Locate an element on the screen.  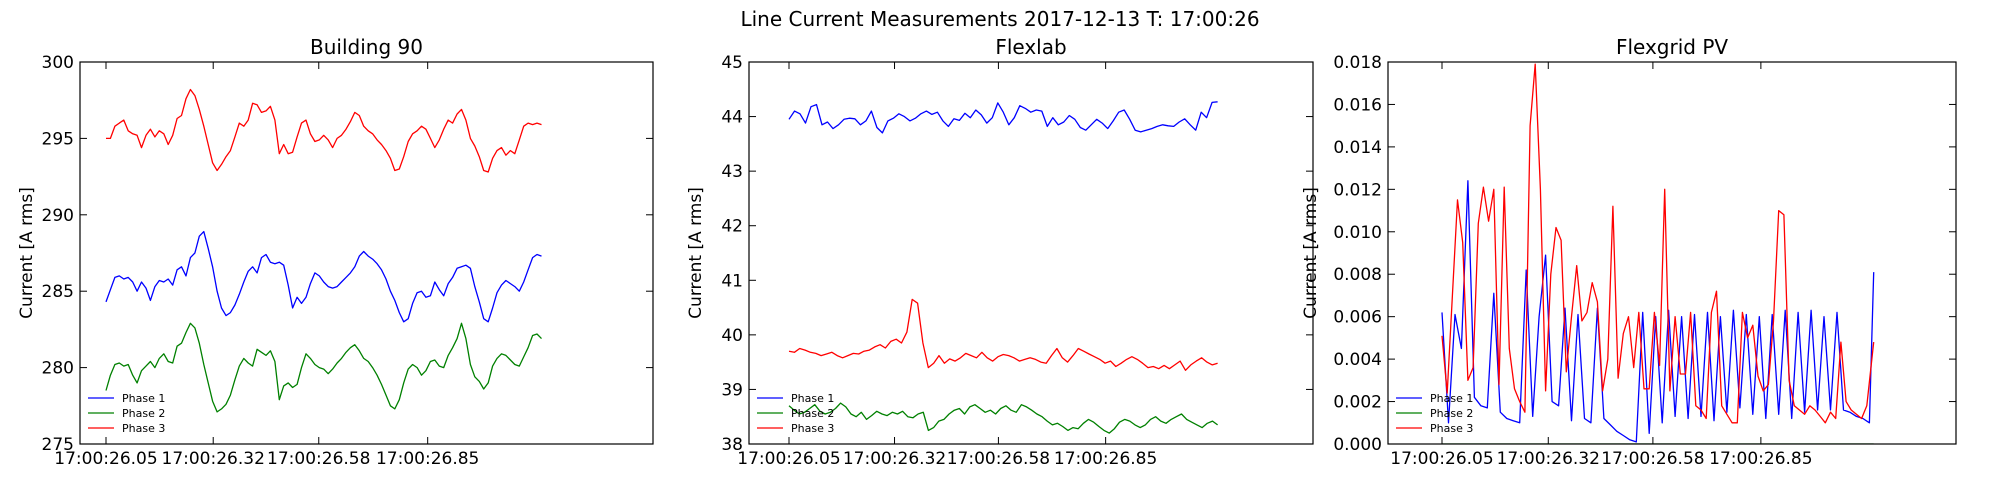
building-90-xtick-label: 17:00:26.85 is located at coordinates (427, 459).